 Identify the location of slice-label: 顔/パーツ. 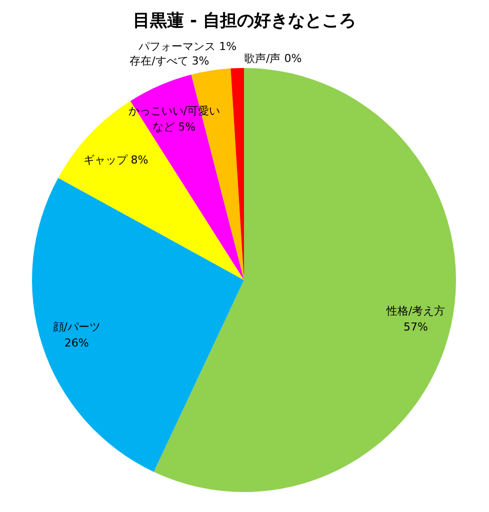
(76, 327).